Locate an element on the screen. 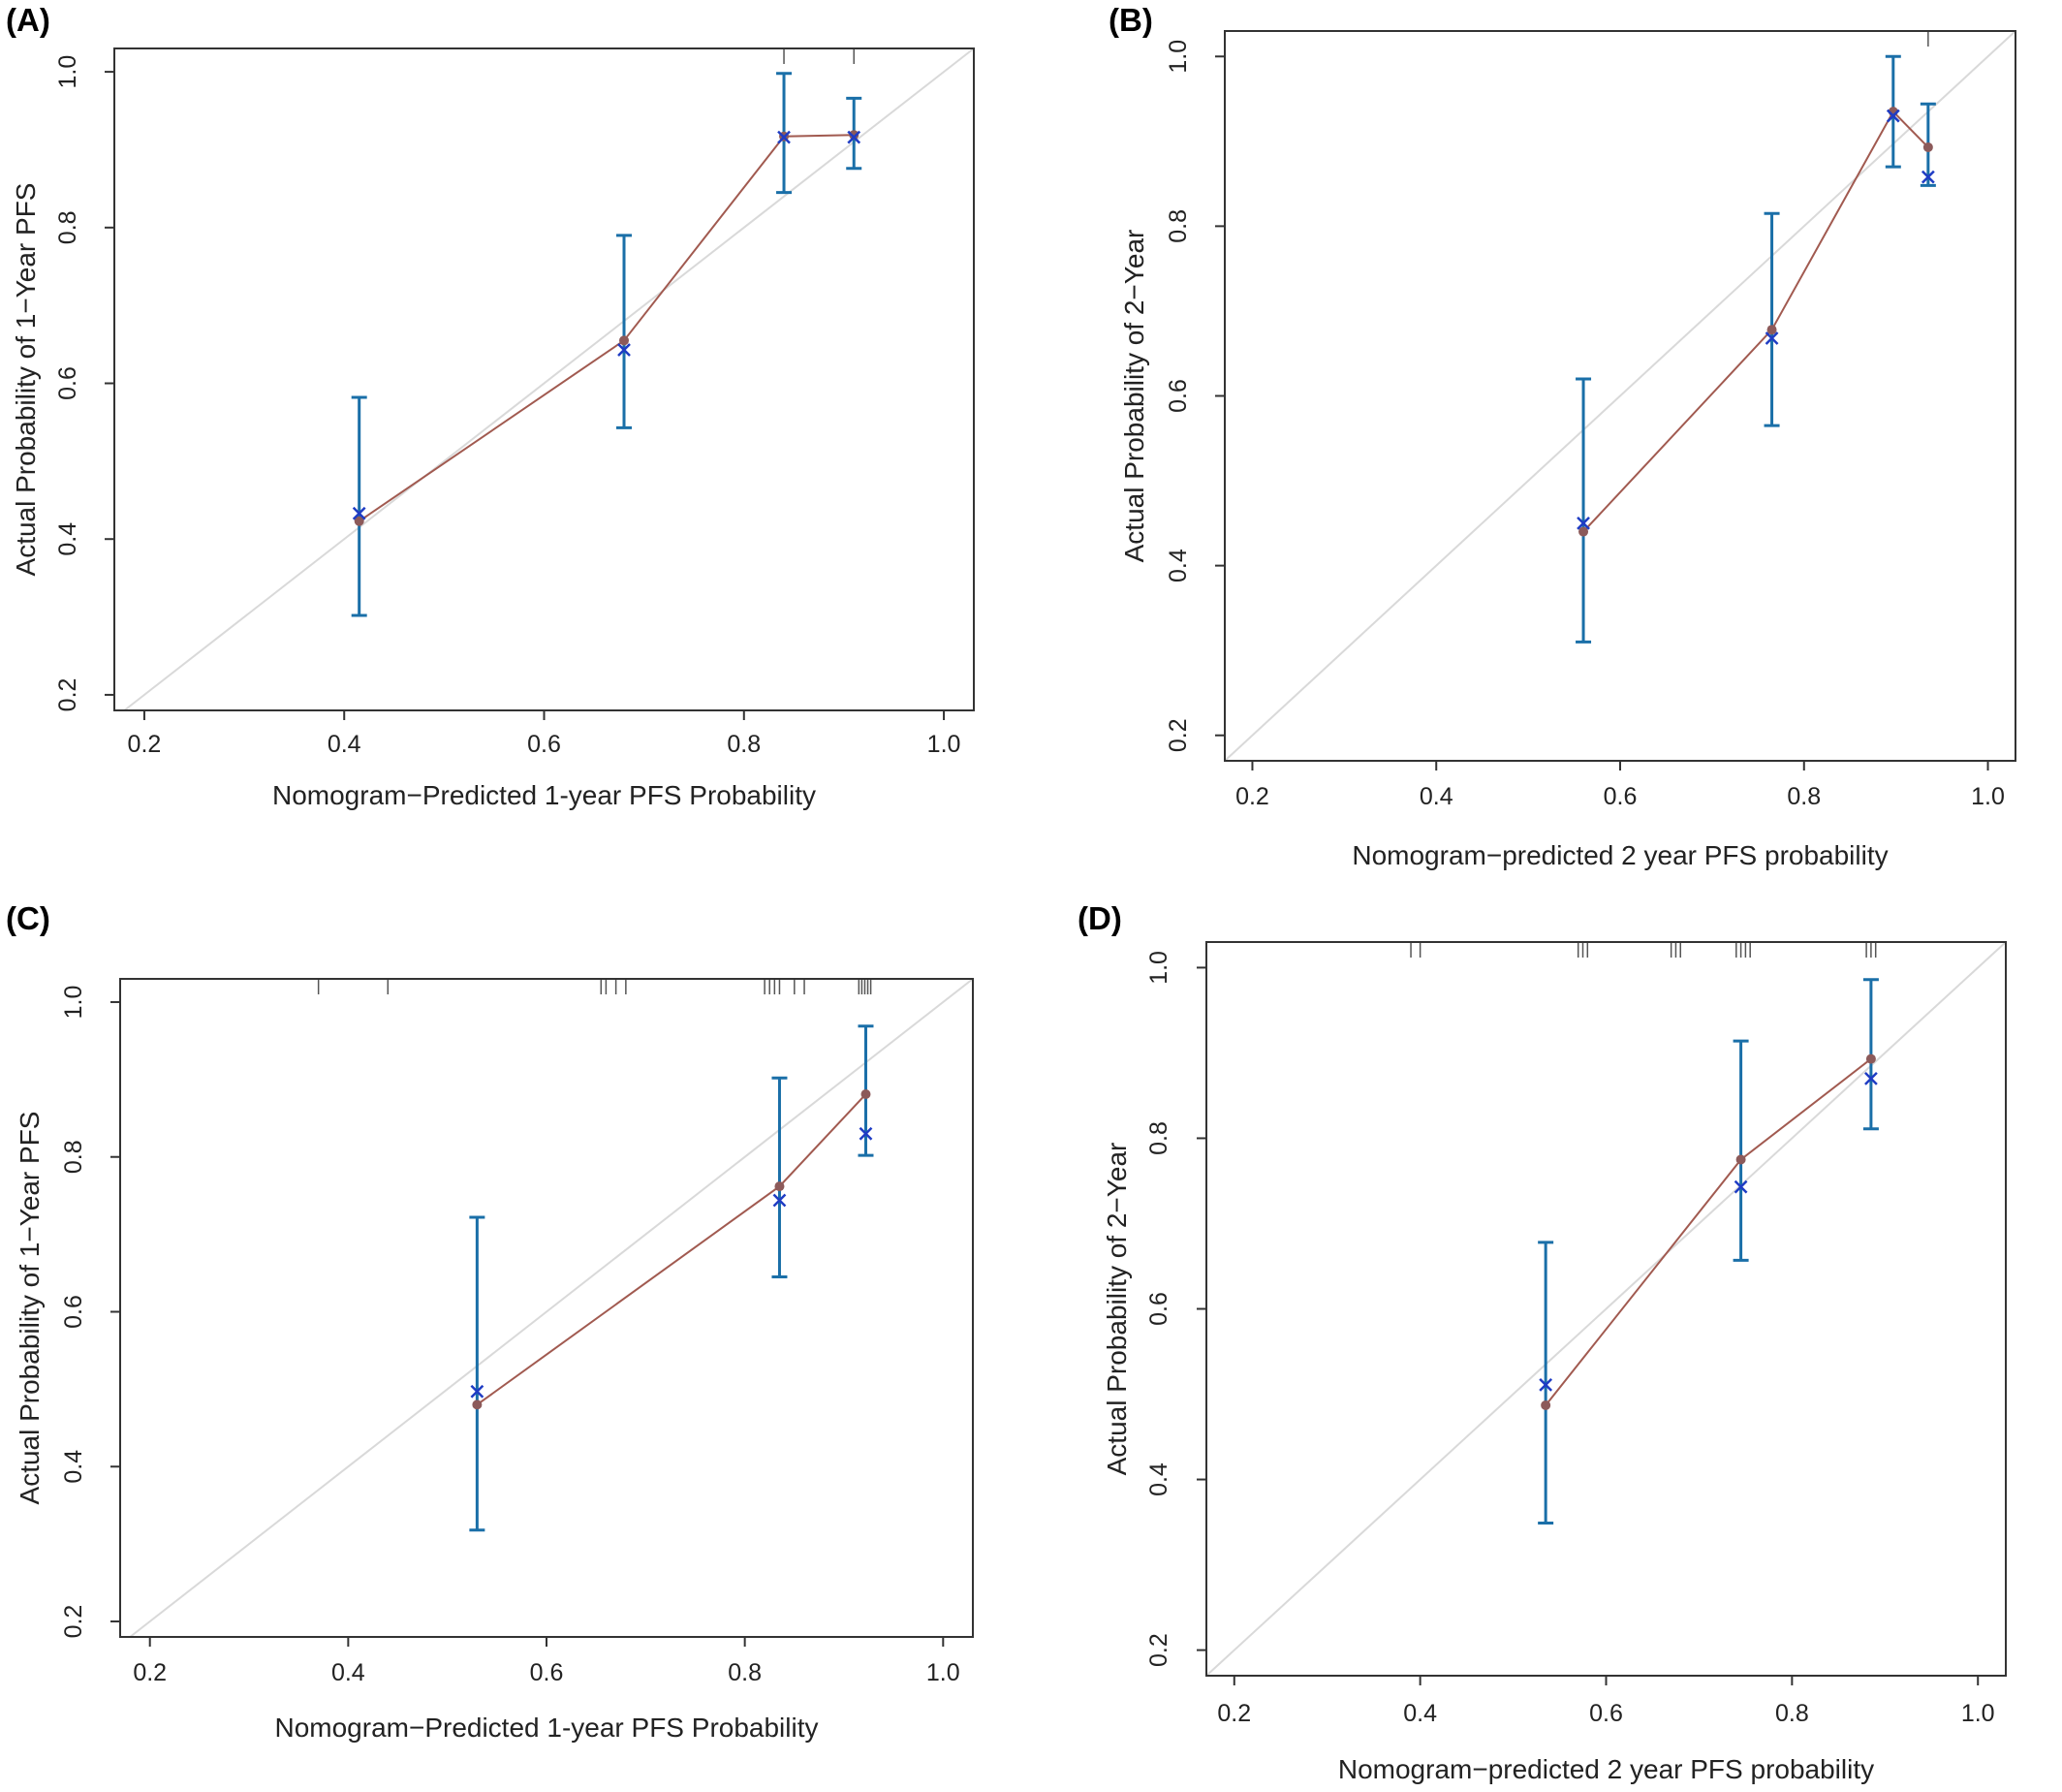 The height and width of the screenshot is (1792, 2062). panel-letter: (A) is located at coordinates (28, 20).